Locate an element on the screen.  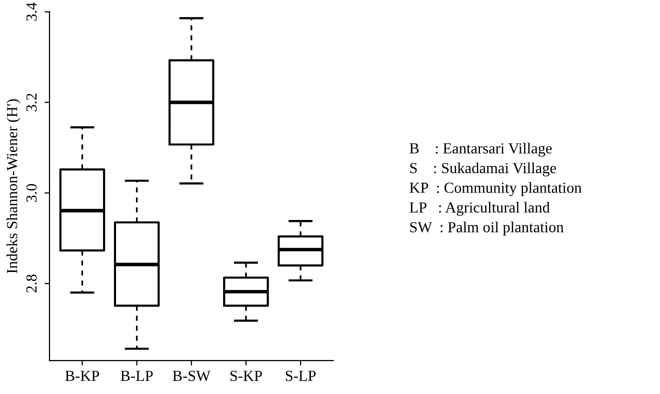
text: KP : Community plantation is located at coordinates (496, 189).